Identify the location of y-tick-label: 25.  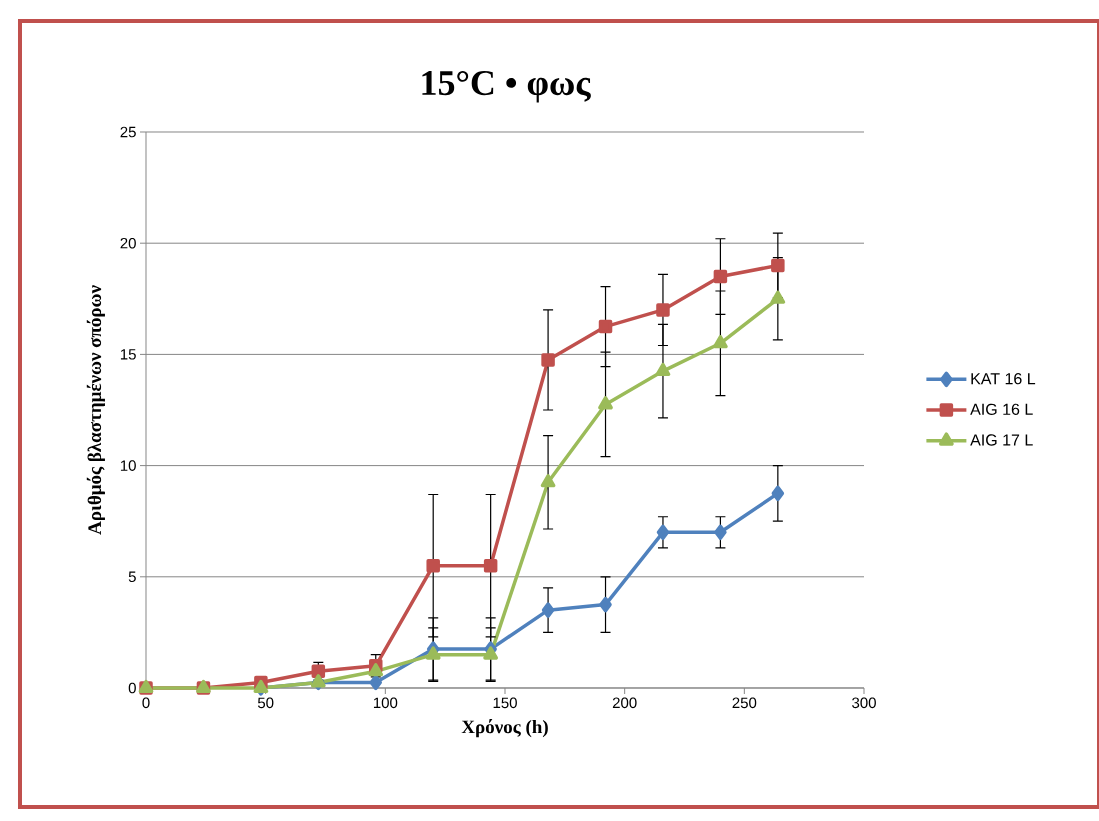
(128, 132).